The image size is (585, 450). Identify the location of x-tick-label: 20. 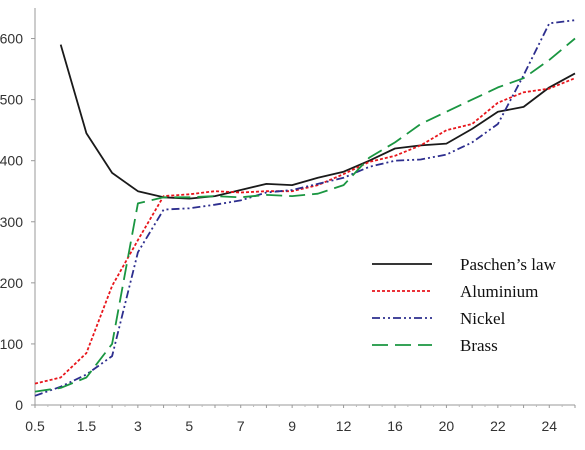
(447, 426).